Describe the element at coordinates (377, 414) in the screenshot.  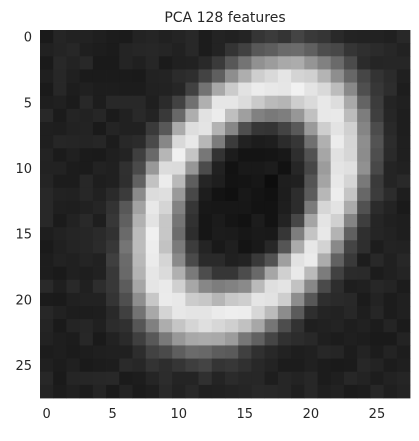
I see `x-tick-label: 25` at that location.